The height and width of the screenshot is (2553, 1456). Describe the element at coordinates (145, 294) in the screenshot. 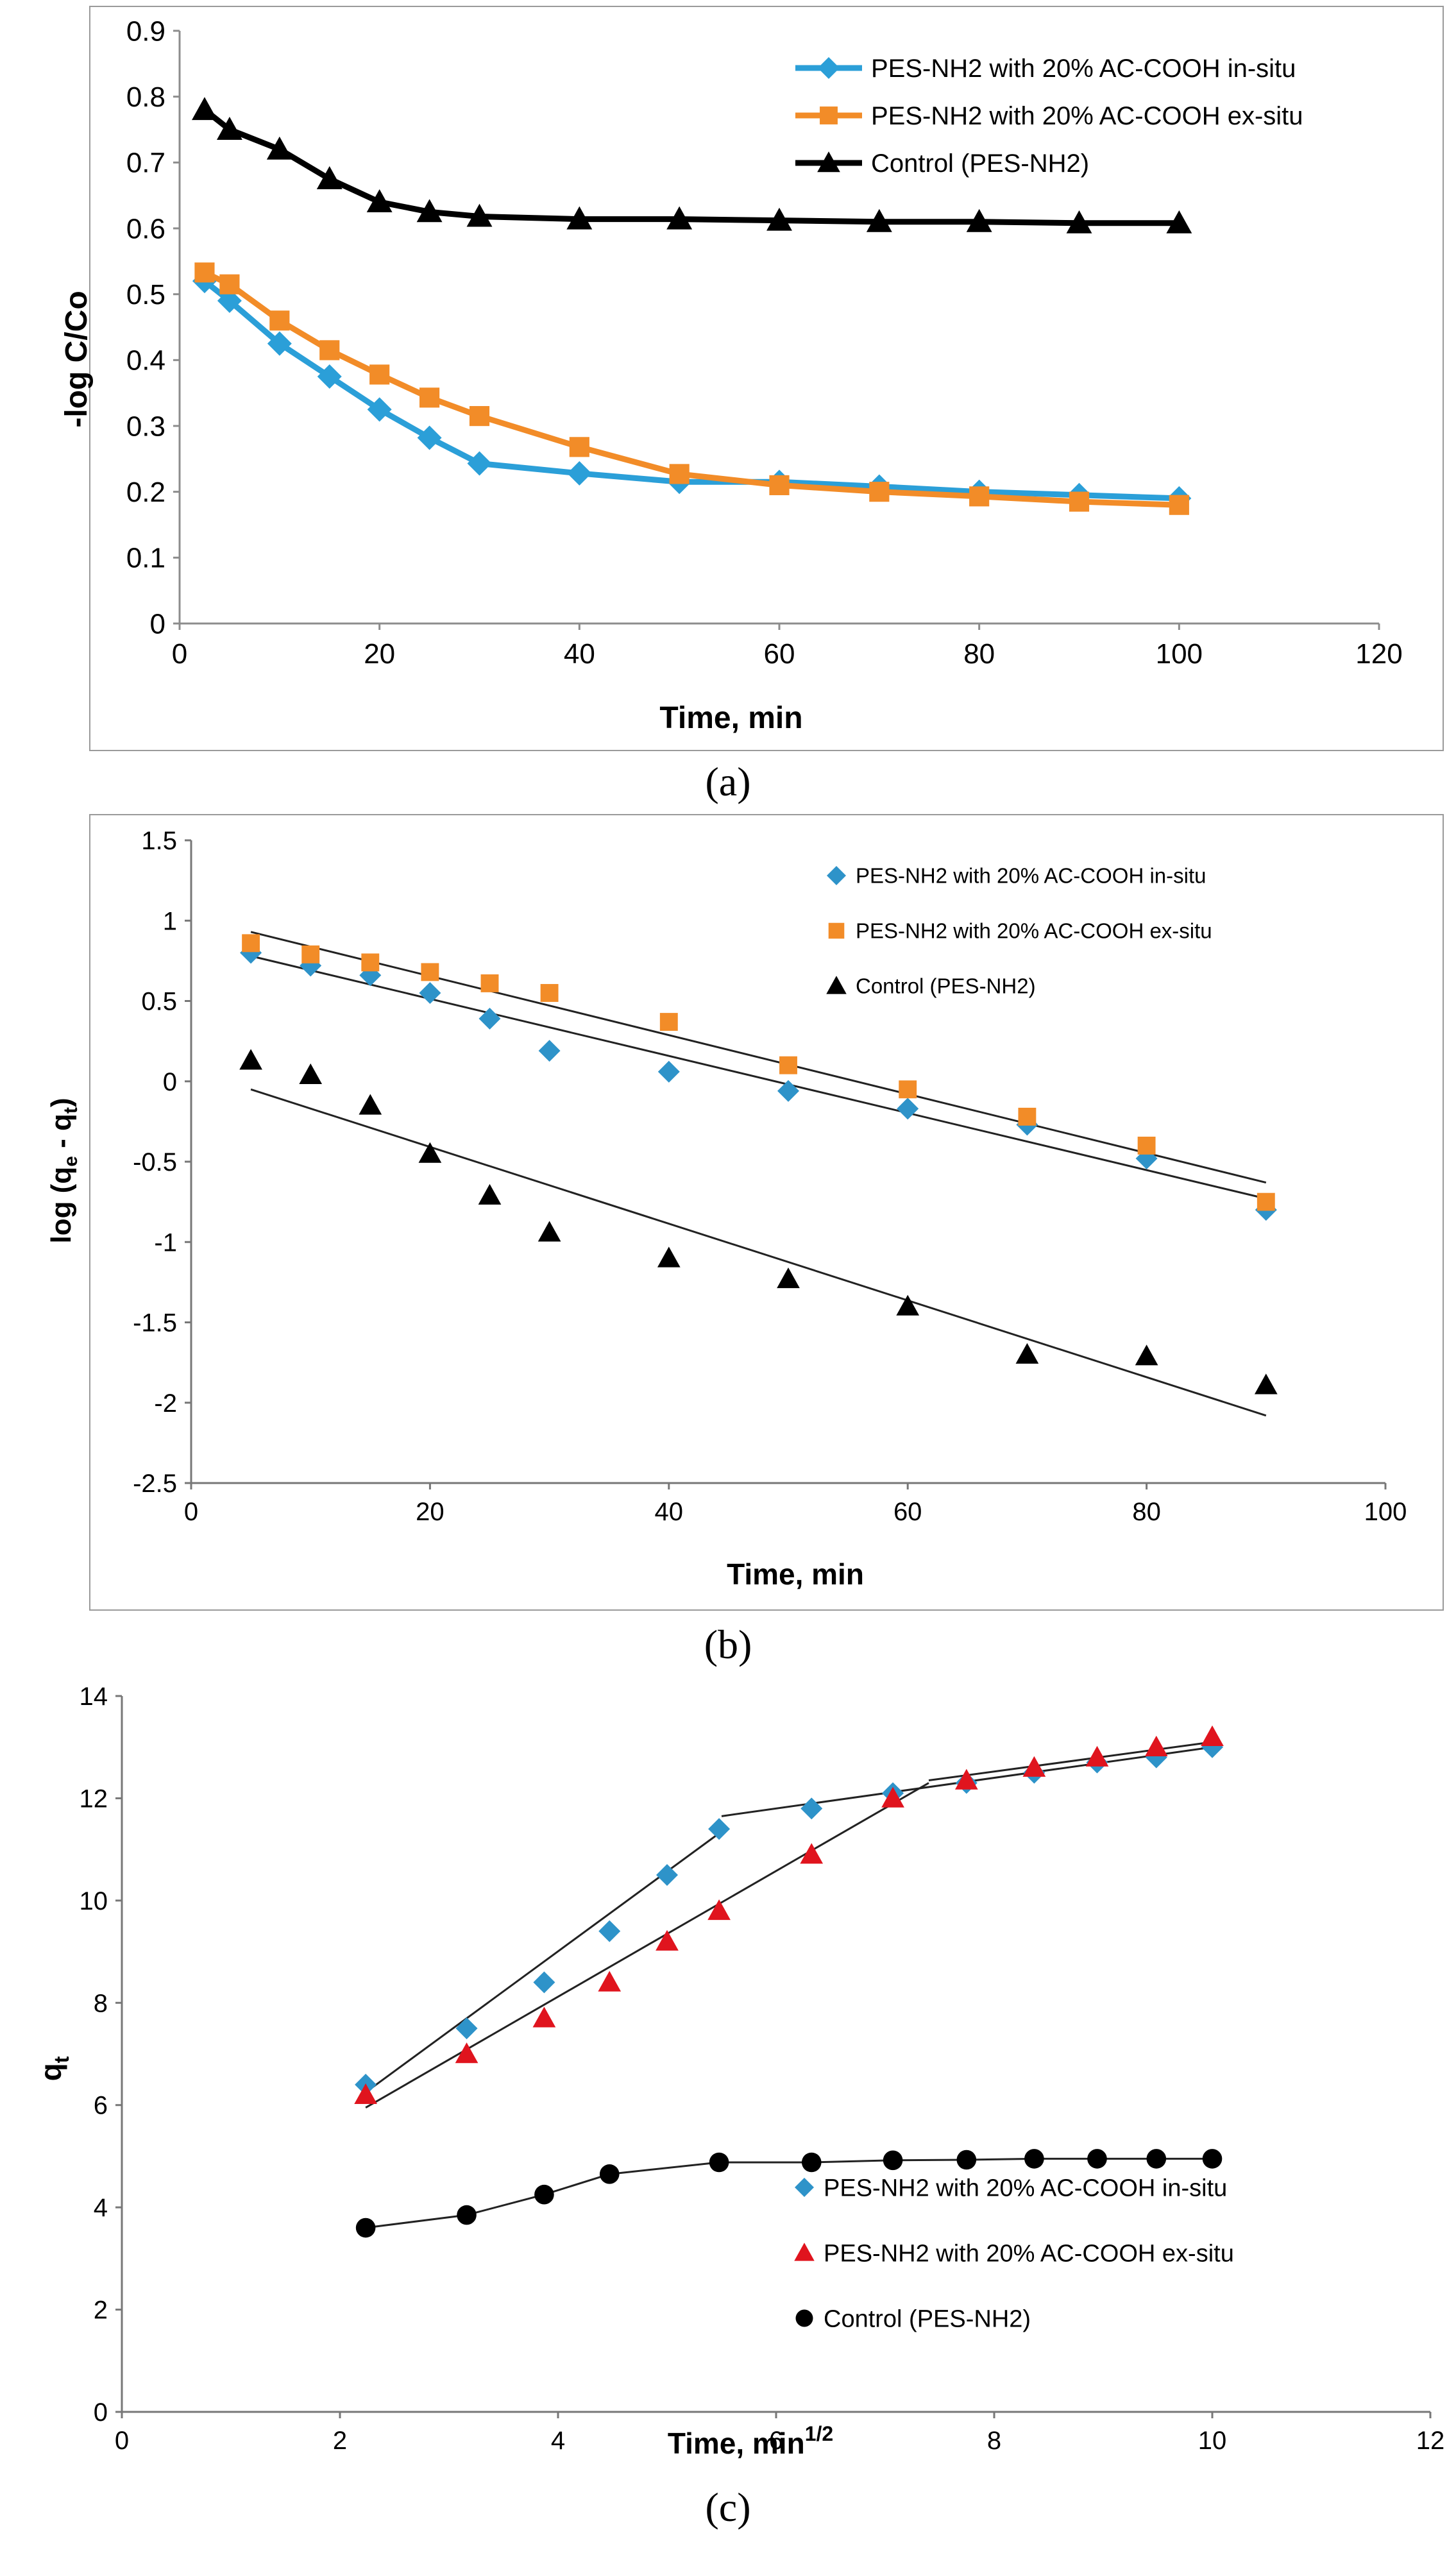

I see `chart-a-y-tick-label: 0.5` at that location.